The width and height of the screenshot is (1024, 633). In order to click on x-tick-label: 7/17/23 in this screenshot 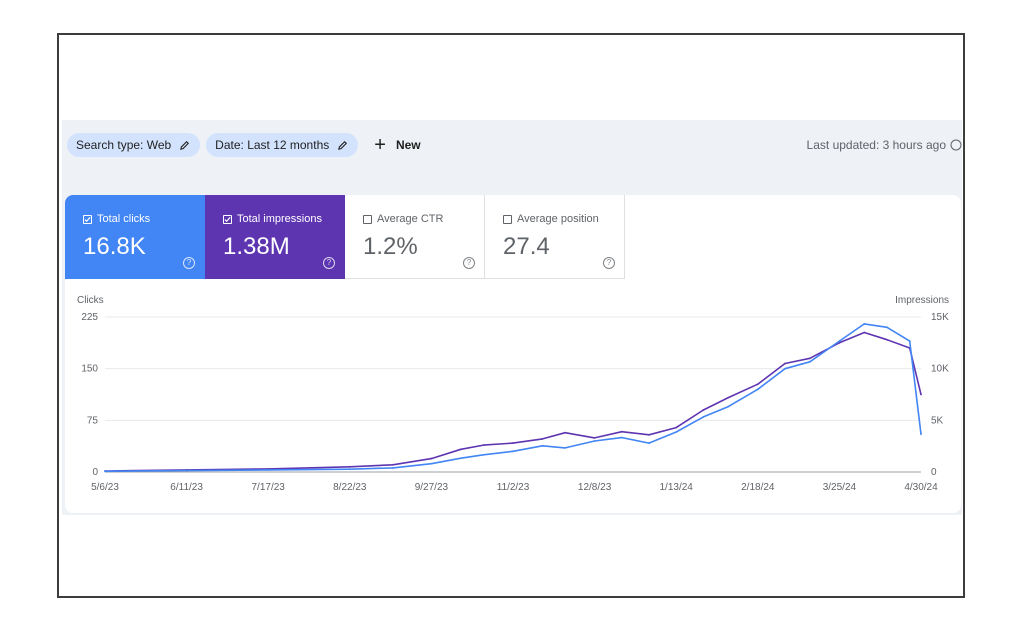, I will do `click(269, 487)`.